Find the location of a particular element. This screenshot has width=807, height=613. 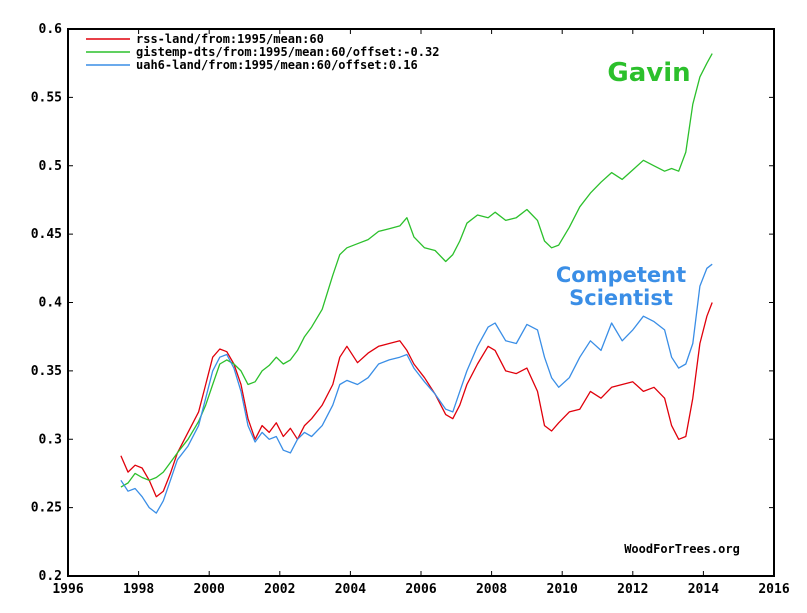

x-tick-label: 2008 is located at coordinates (491, 589).